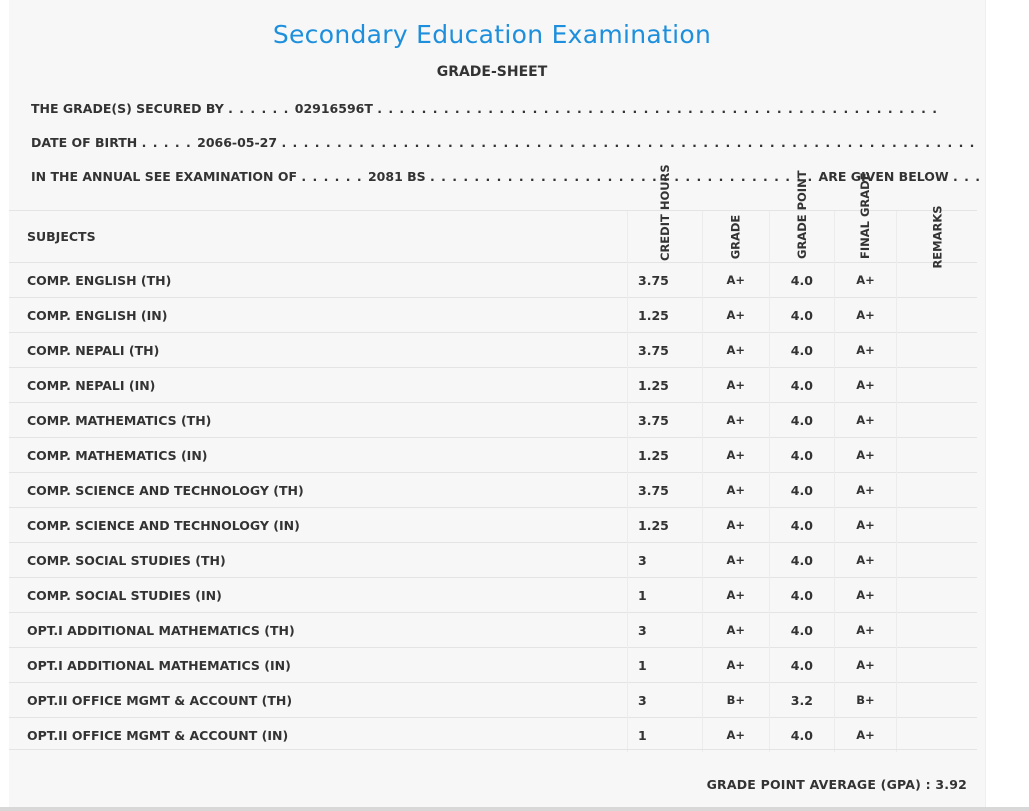 The width and height of the screenshot is (1029, 811). I want to click on table-row: COMP. MATHEMATICS (TH) 3.75 A+ 4.0 A+, so click(493, 420).